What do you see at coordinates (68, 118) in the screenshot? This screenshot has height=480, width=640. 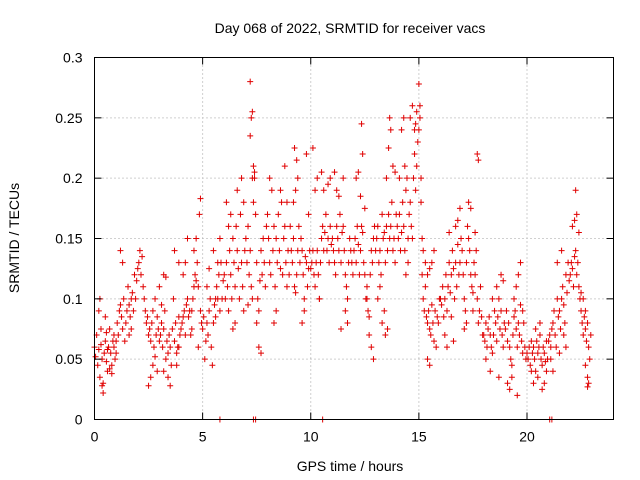 I see `y-tick-label: 0.25` at bounding box center [68, 118].